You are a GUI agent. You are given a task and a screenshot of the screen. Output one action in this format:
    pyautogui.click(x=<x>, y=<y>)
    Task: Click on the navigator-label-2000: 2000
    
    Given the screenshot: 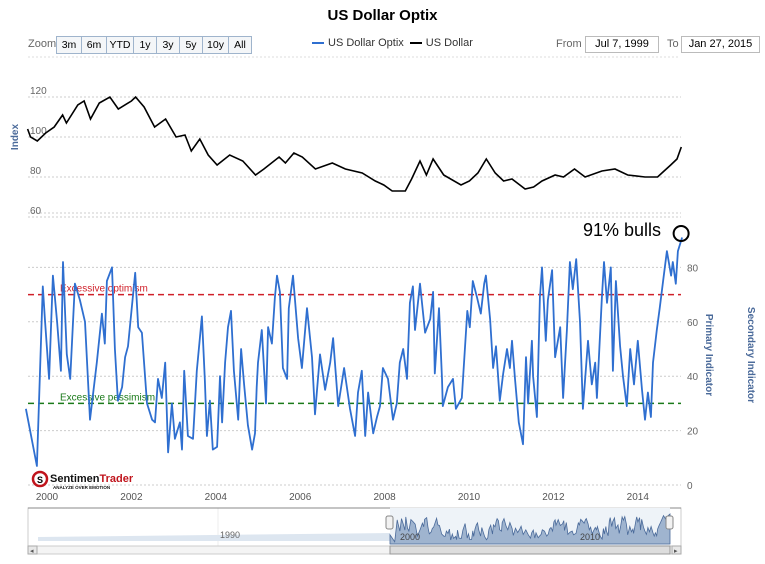 What is the action you would take?
    pyautogui.click(x=410, y=537)
    